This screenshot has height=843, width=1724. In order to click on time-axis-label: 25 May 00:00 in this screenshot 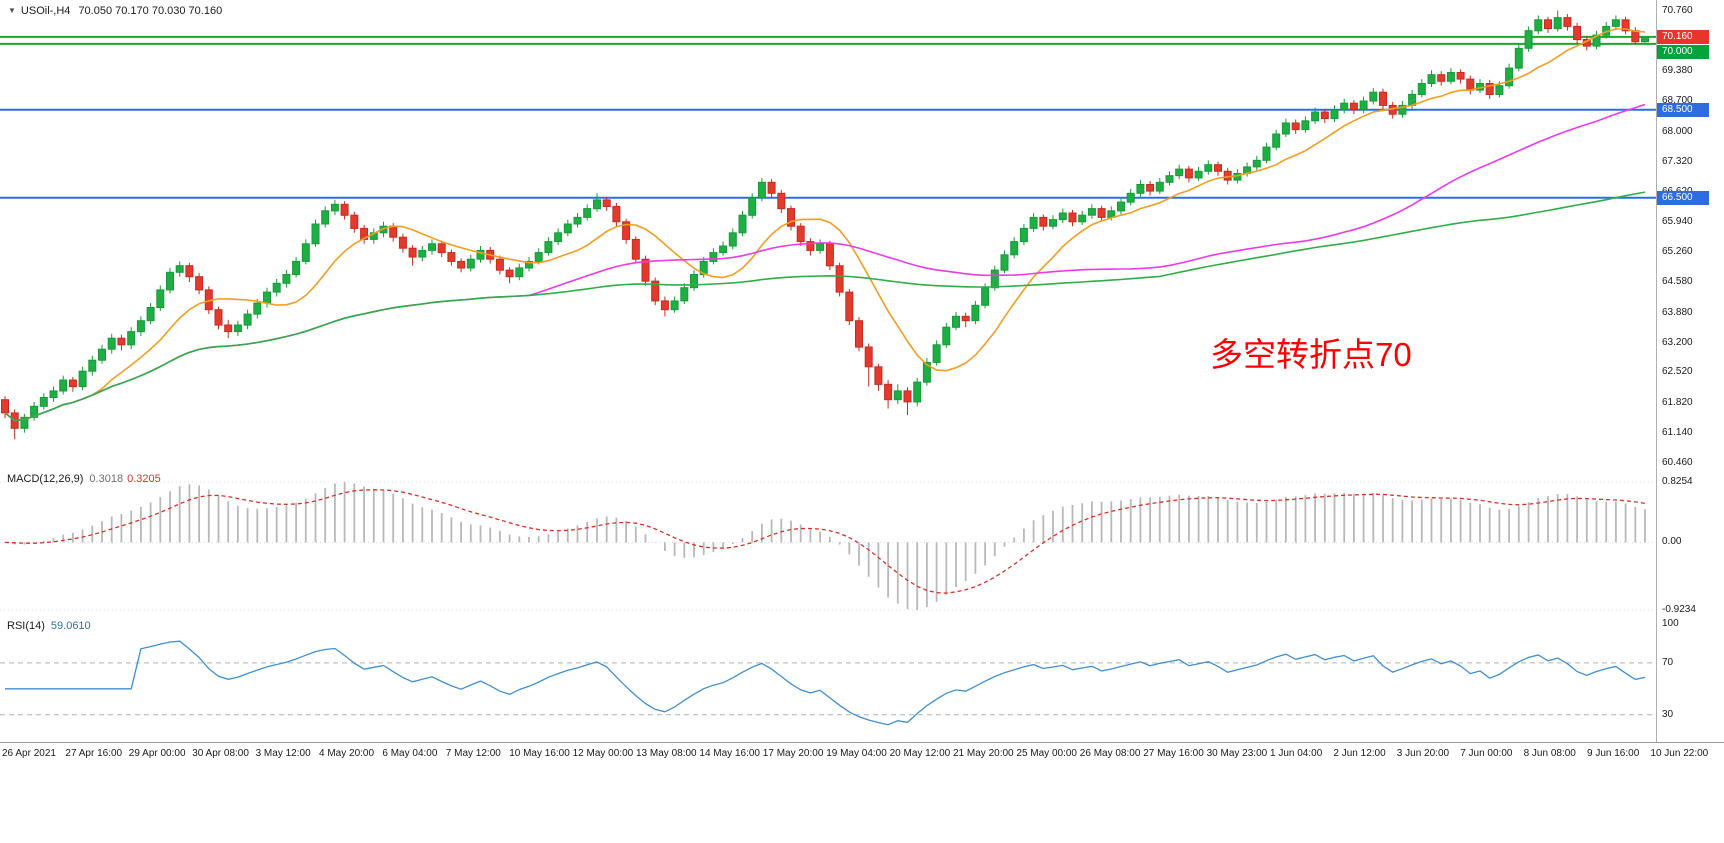, I will do `click(1046, 753)`.